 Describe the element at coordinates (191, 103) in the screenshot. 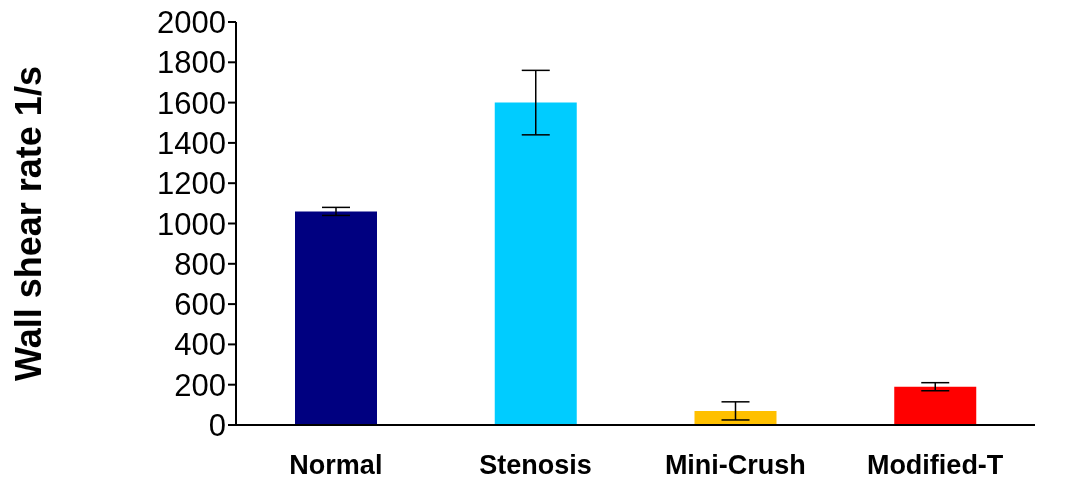

I see `y-tick-label: 1600` at that location.